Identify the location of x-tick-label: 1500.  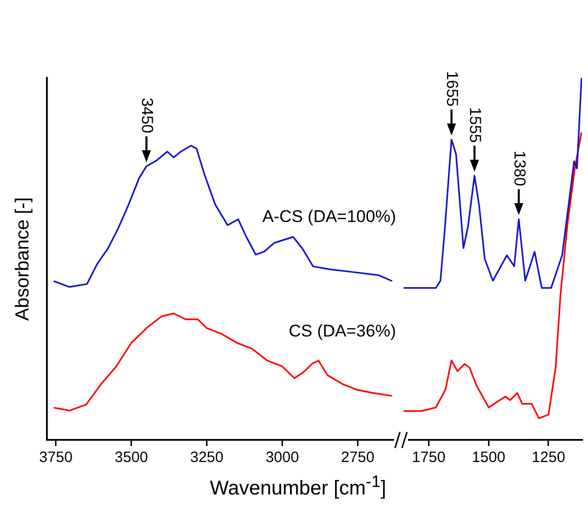
(489, 457).